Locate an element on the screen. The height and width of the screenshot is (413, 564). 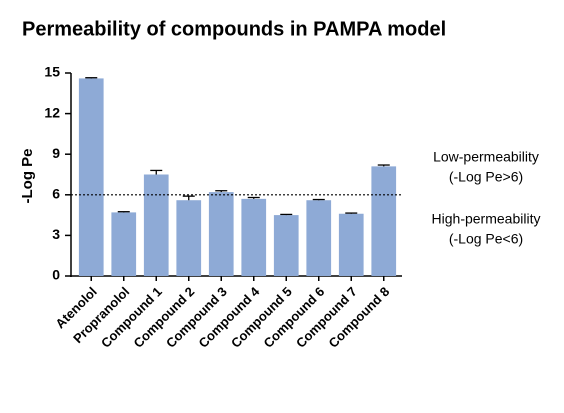
chart-title: Permeability of compounds in PAMPA model is located at coordinates (234, 29).